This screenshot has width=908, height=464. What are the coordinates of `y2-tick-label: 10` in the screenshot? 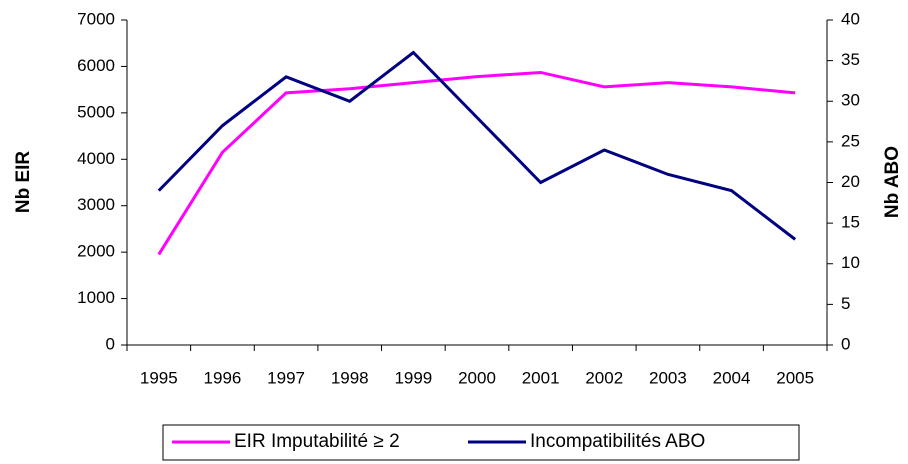 It's located at (850, 262).